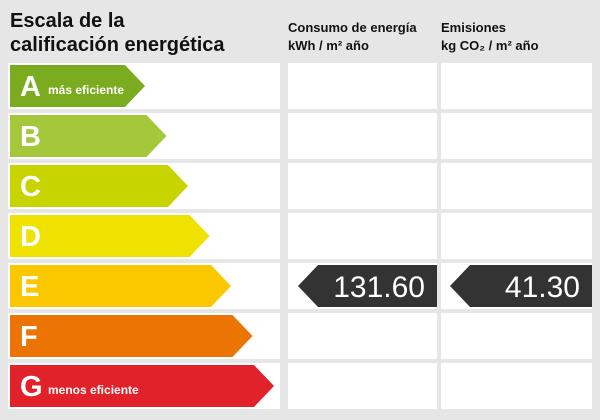  What do you see at coordinates (473, 27) in the screenshot?
I see `column-header: Emisiones` at bounding box center [473, 27].